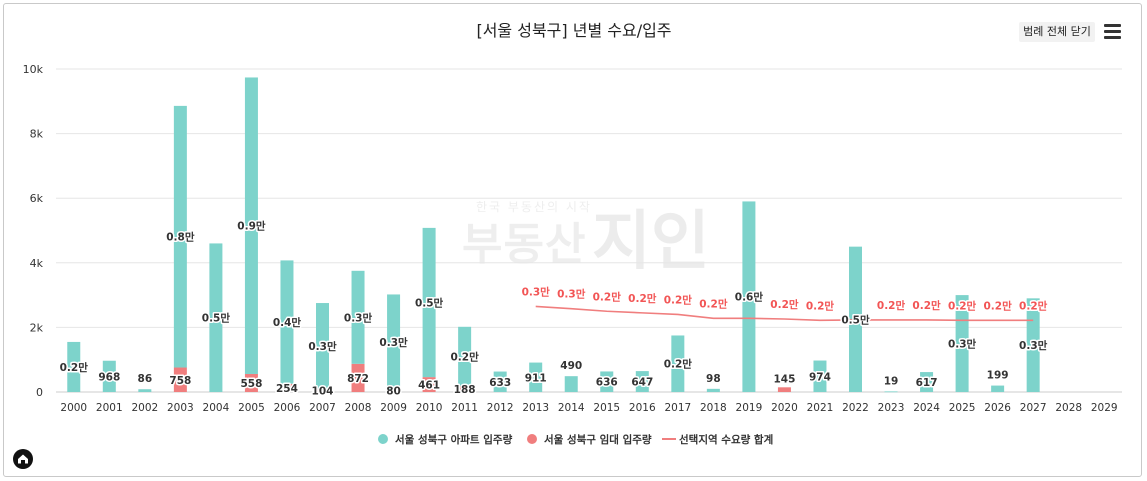  I want to click on legend: 서울 성북구 아파트 입주량 서울 성북구 임대 입주량 선택지역 수요량 합계, so click(575, 439).